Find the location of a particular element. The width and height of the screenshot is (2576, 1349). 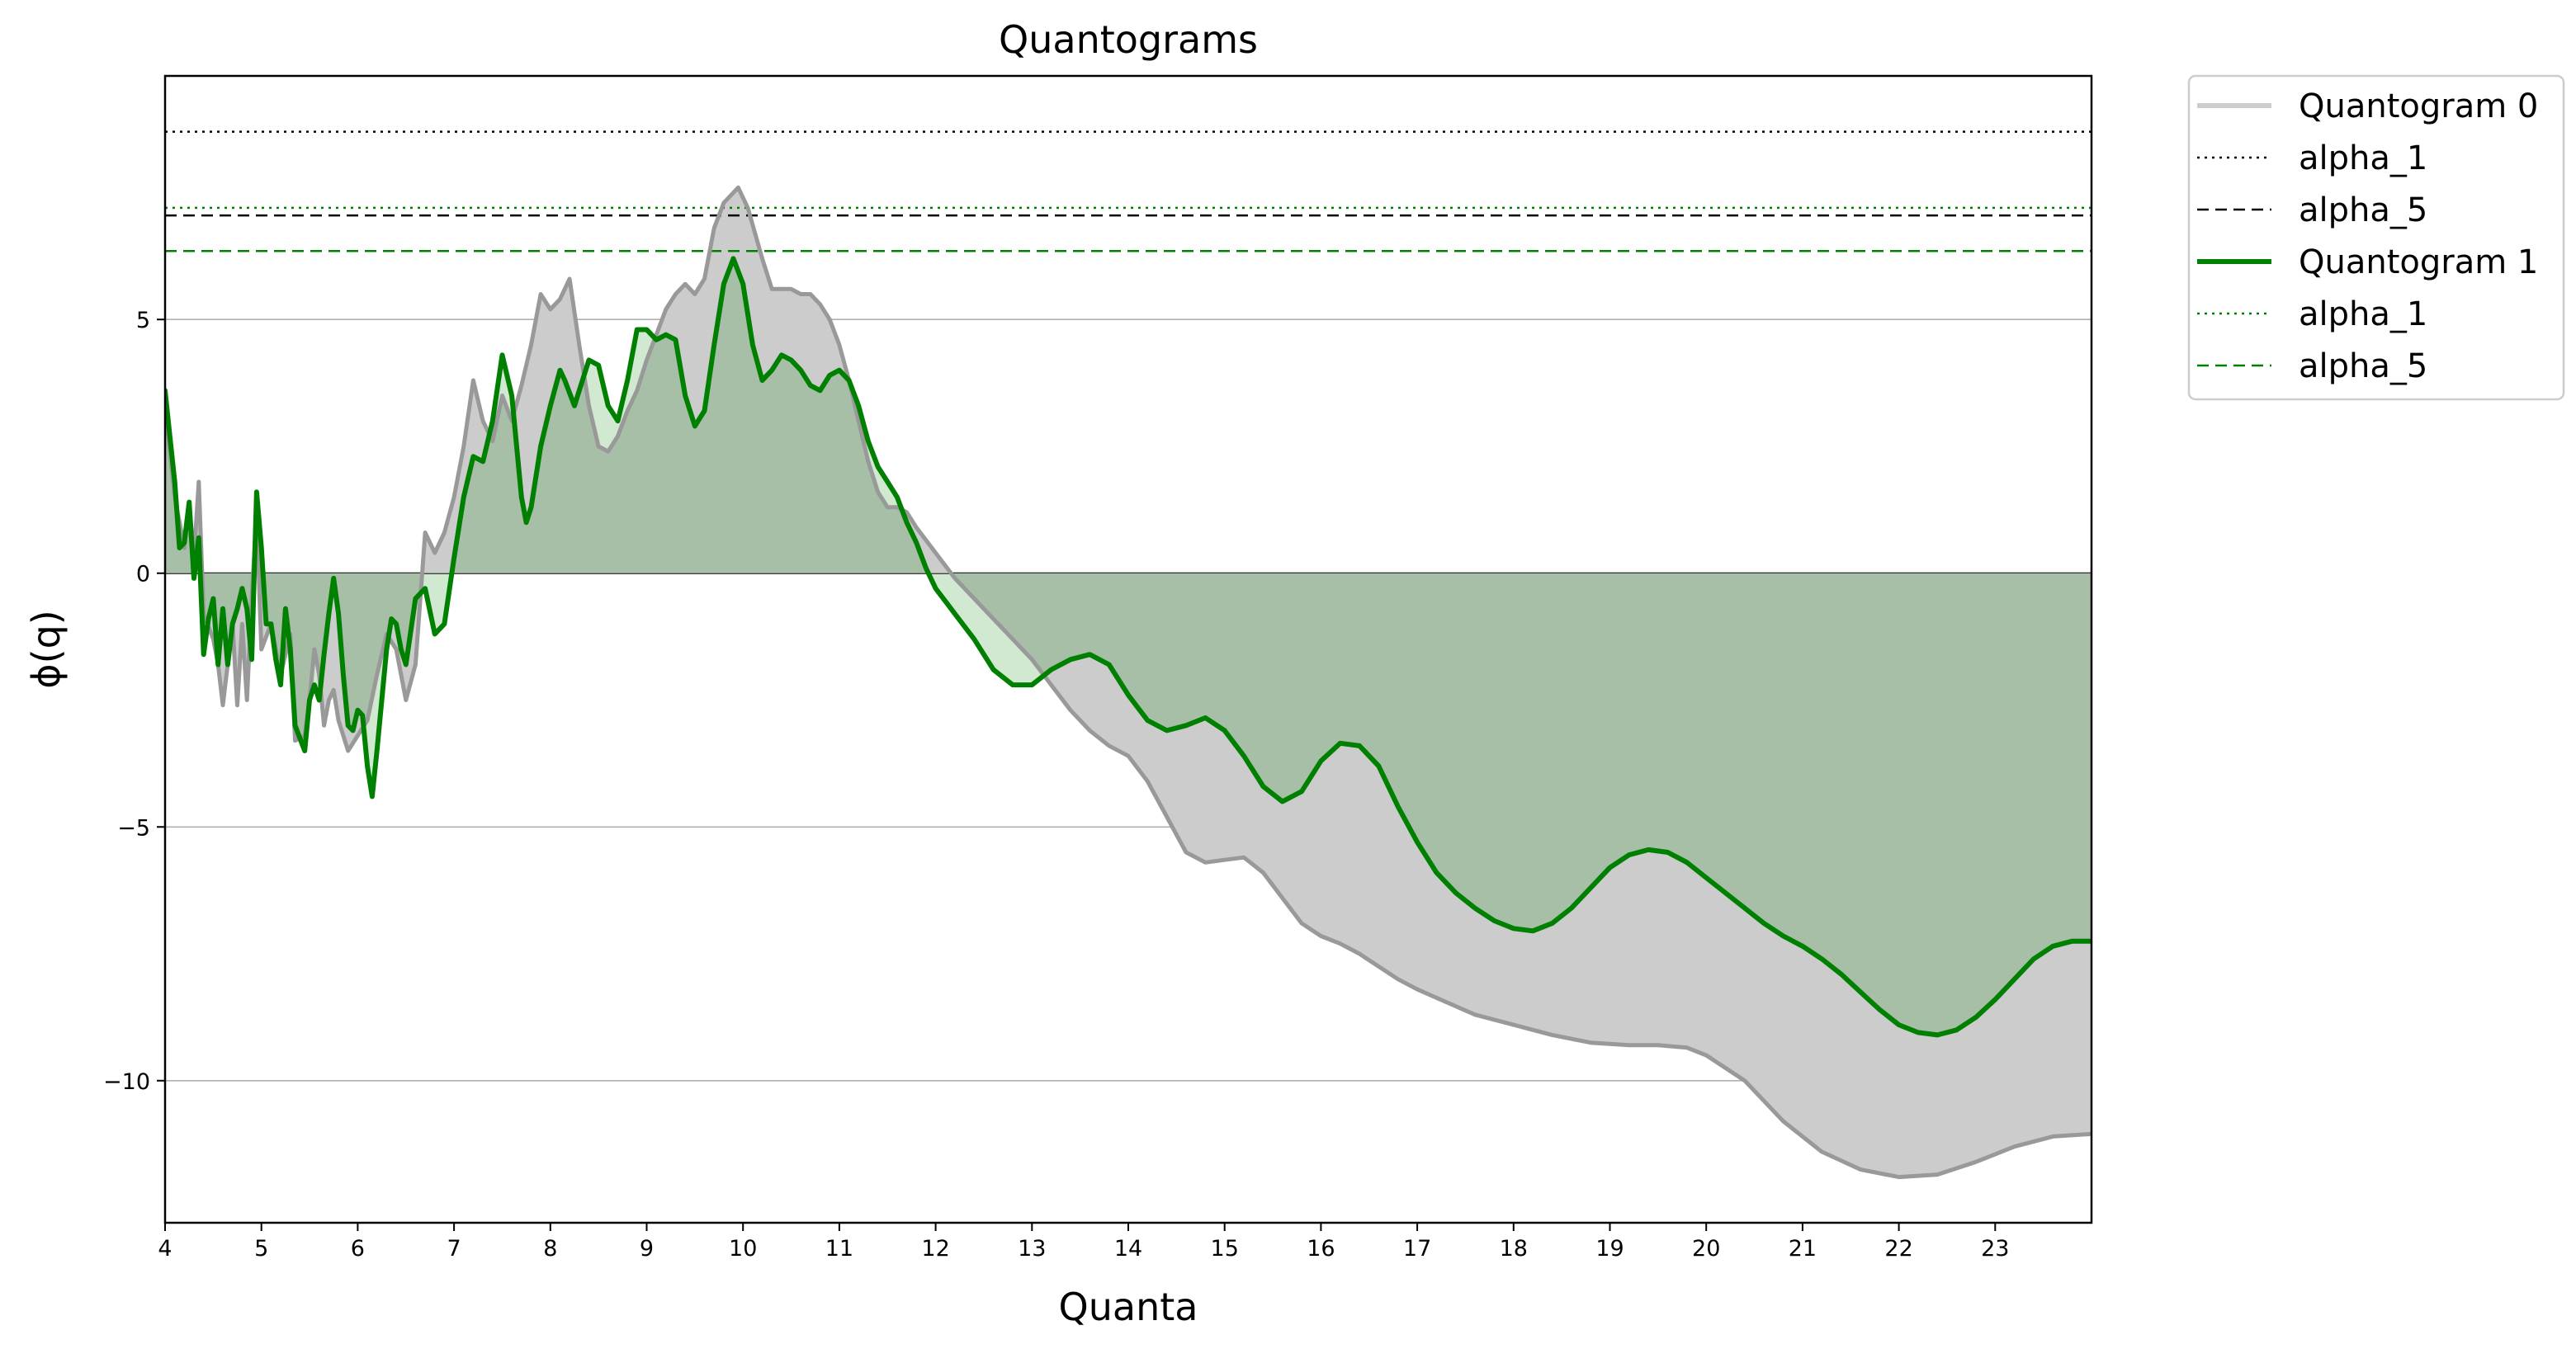

chart-title: Quantograms is located at coordinates (1128, 39).